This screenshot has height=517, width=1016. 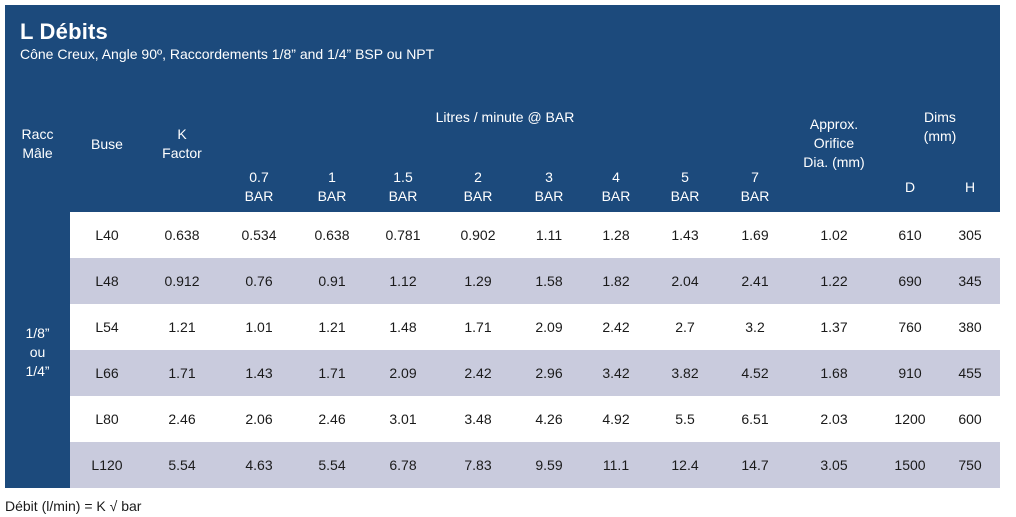 What do you see at coordinates (834, 327) in the screenshot?
I see `cell-orifice-dia: 1.37` at bounding box center [834, 327].